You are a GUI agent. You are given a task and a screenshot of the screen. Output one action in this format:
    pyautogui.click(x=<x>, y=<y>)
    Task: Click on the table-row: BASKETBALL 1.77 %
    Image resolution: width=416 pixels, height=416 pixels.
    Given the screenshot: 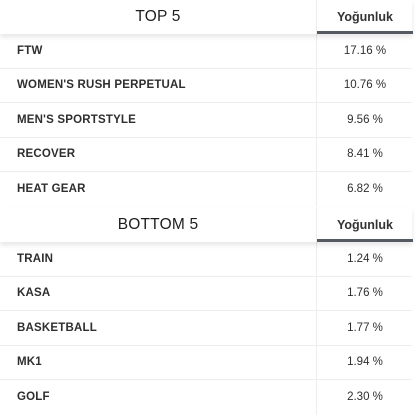 What is the action you would take?
    pyautogui.click(x=206, y=328)
    